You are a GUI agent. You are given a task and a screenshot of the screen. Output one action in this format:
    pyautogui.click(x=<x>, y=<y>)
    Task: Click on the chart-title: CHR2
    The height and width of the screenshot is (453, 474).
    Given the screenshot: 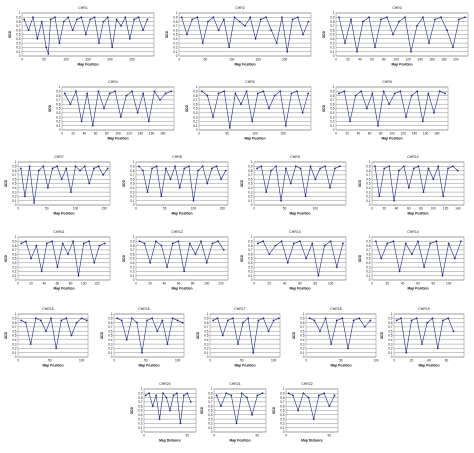 What is the action you would take?
    pyautogui.click(x=240, y=8)
    